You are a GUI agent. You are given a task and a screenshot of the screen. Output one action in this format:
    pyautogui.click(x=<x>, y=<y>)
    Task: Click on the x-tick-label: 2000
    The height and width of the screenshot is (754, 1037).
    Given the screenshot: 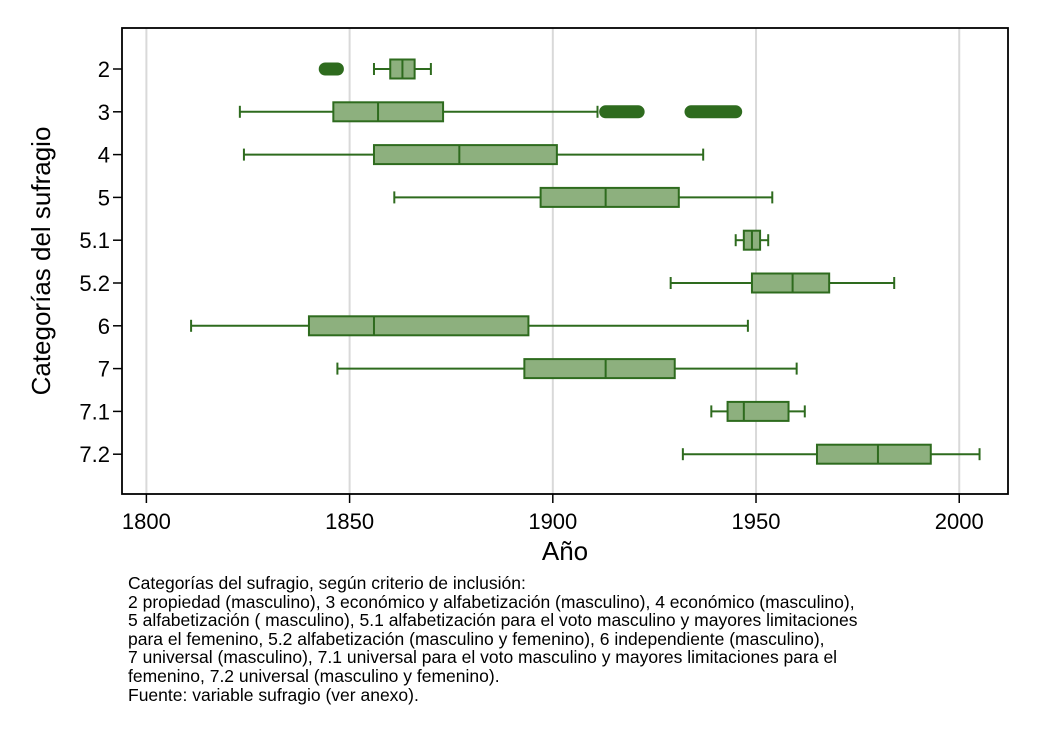 What is the action you would take?
    pyautogui.click(x=959, y=521)
    